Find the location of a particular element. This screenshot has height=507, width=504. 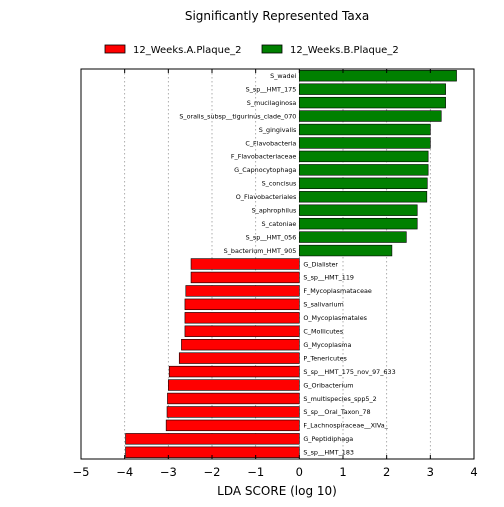

bar-label: C_Mollicutes is located at coordinates (323, 332).